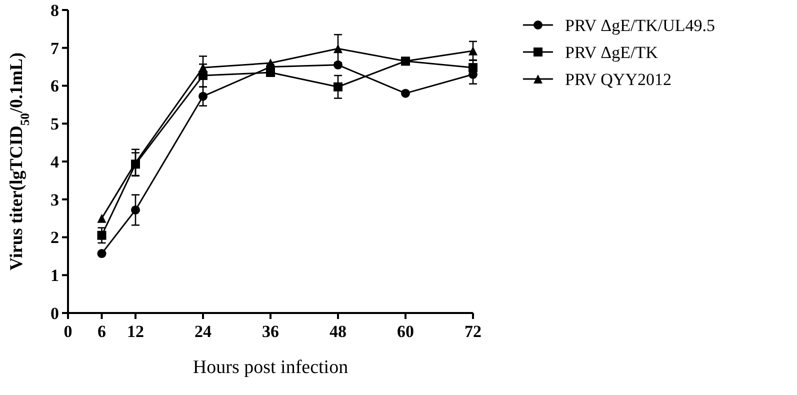 Image resolution: width=797 pixels, height=395 pixels. I want to click on x-tick-label: 36, so click(270, 331).